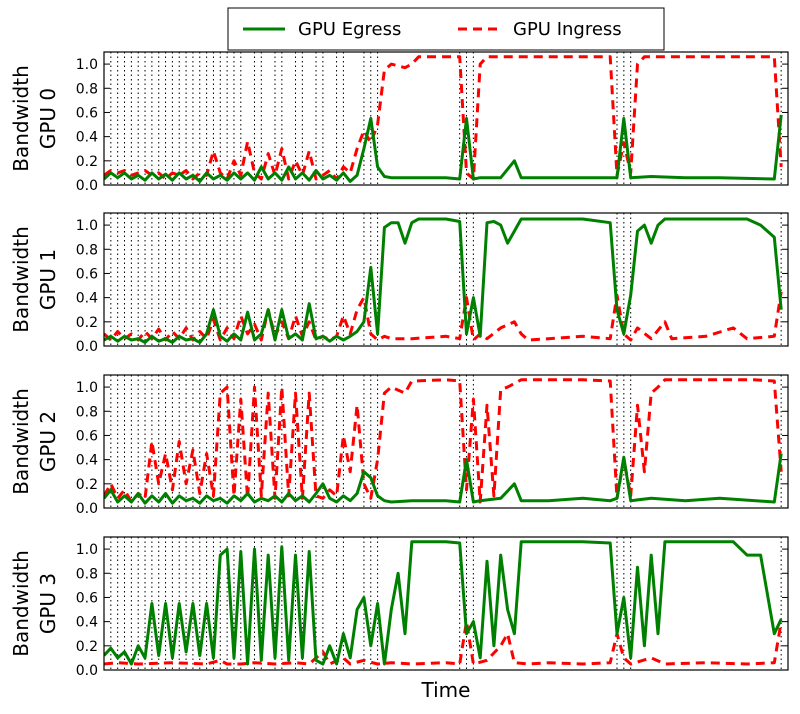 The image size is (800, 714). Describe the element at coordinates (34, 118) in the screenshot. I see `y-axis-label: Bandwidth GPU 0` at that location.